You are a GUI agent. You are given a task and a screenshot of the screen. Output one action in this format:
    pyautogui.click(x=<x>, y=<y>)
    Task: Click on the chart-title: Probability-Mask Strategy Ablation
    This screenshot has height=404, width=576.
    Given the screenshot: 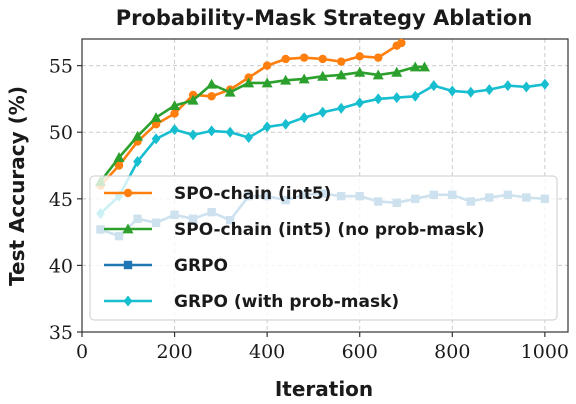 What is the action you would take?
    pyautogui.click(x=324, y=18)
    